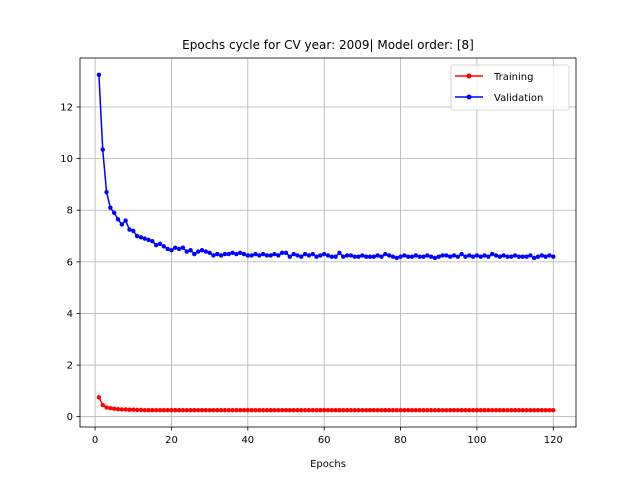 The image size is (640, 480). Describe the element at coordinates (326, 404) in the screenshot. I see `series-training` at that location.